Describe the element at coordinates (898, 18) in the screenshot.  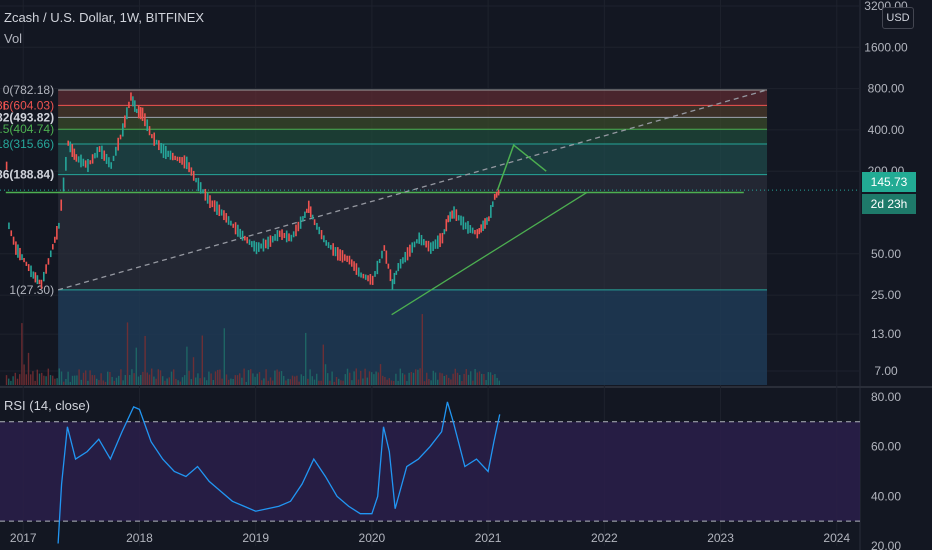
I see `currency-unit-button: USD` at that location.